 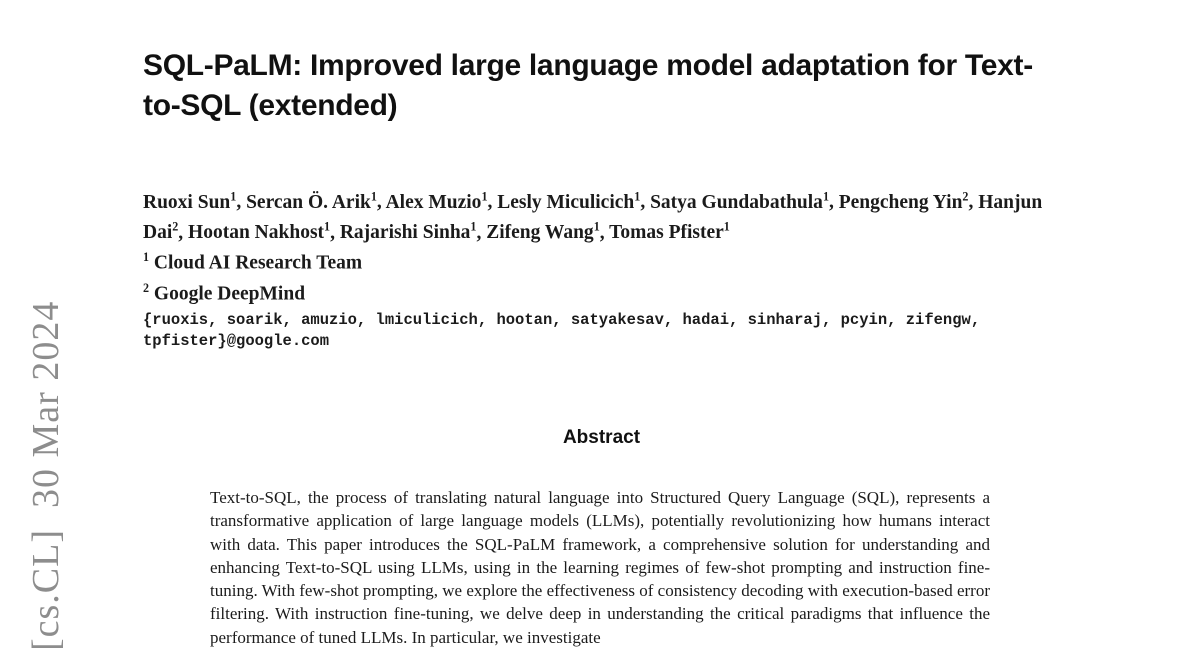 I want to click on author: Hootan Nakhost1, so click(x=259, y=231).